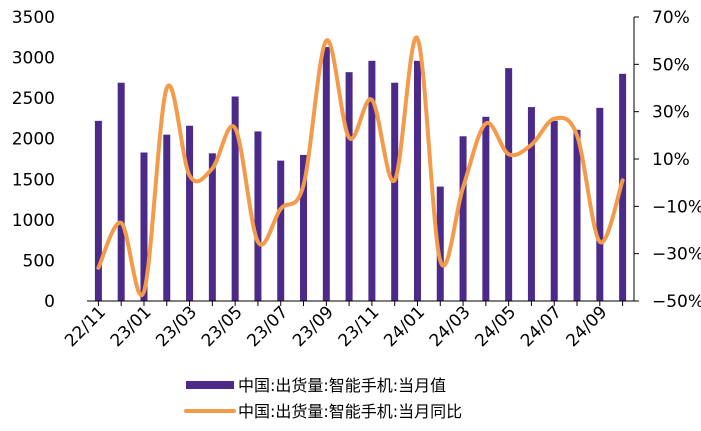  Describe the element at coordinates (33, 18) in the screenshot. I see `y-left-tick-label: 3500` at that location.